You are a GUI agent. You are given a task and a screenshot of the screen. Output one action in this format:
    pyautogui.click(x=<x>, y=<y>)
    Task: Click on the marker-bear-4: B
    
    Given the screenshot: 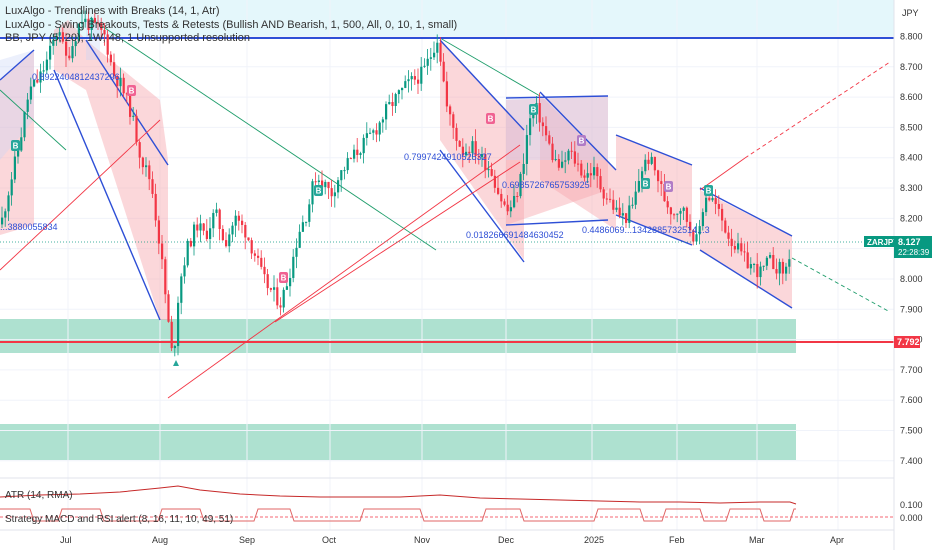 What is the action you would take?
    pyautogui.click(x=581, y=140)
    